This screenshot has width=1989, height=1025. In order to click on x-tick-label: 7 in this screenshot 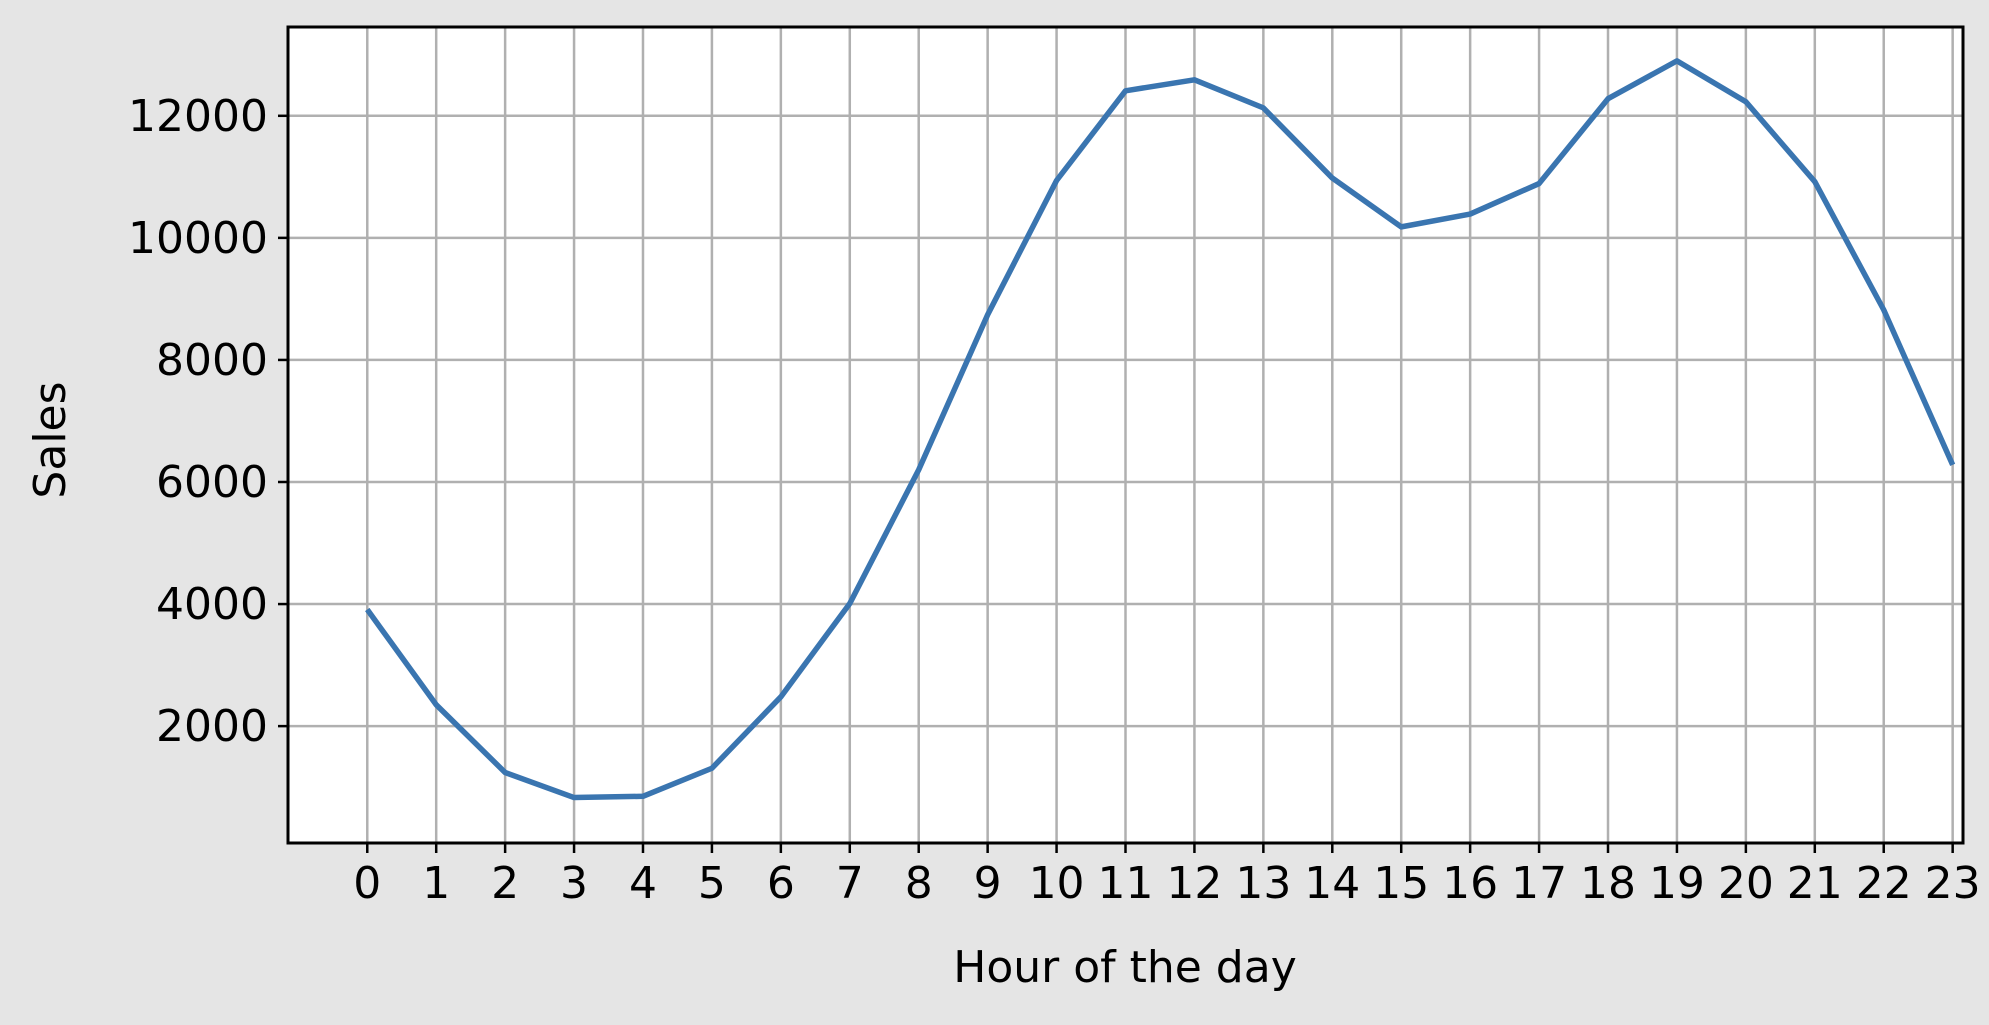, I will do `click(850, 883)`.